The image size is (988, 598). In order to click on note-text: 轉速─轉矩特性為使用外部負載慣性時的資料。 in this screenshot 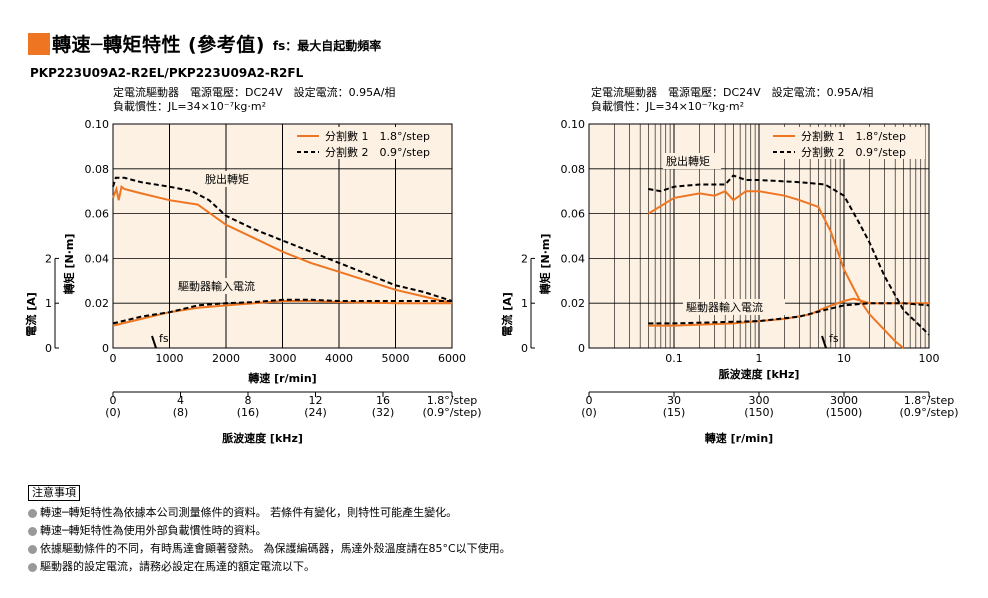, I will do `click(153, 530)`.